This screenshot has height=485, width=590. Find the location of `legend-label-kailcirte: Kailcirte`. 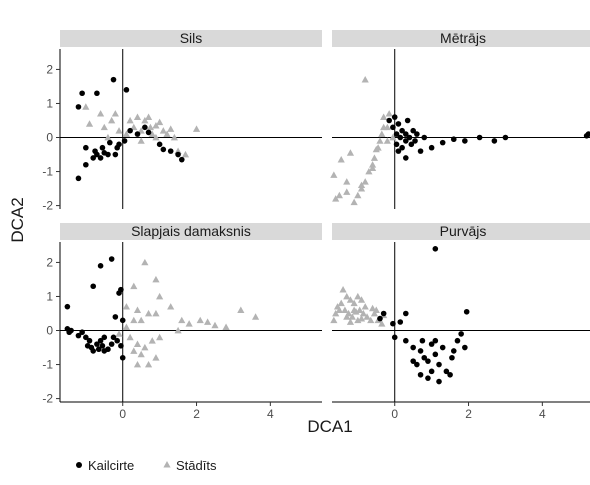

legend-label-kailcirte: Kailcirte is located at coordinates (111, 465).